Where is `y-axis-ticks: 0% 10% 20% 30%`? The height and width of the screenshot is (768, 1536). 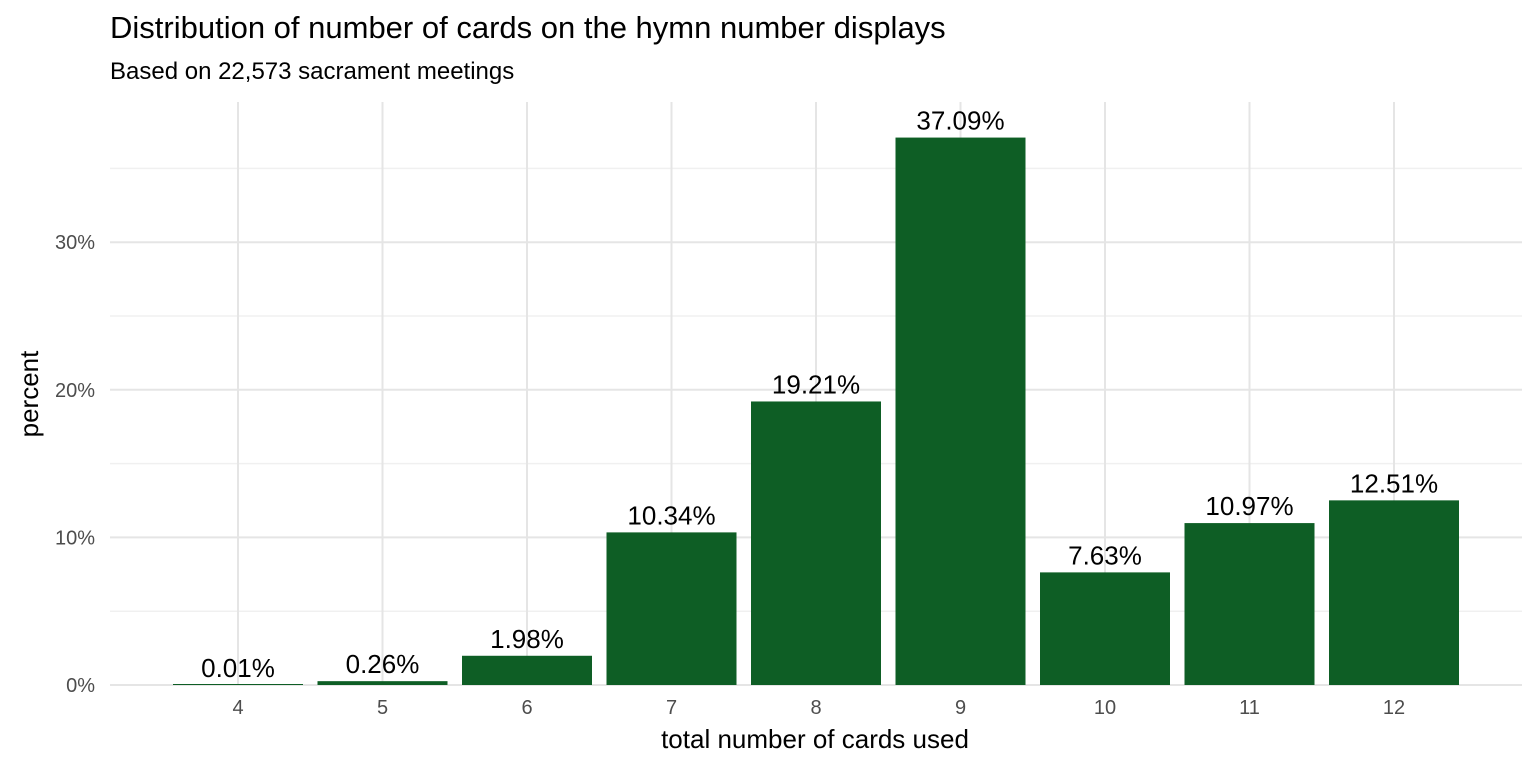
y-axis-ticks: 0% 10% 20% 30% is located at coordinates (75, 464).